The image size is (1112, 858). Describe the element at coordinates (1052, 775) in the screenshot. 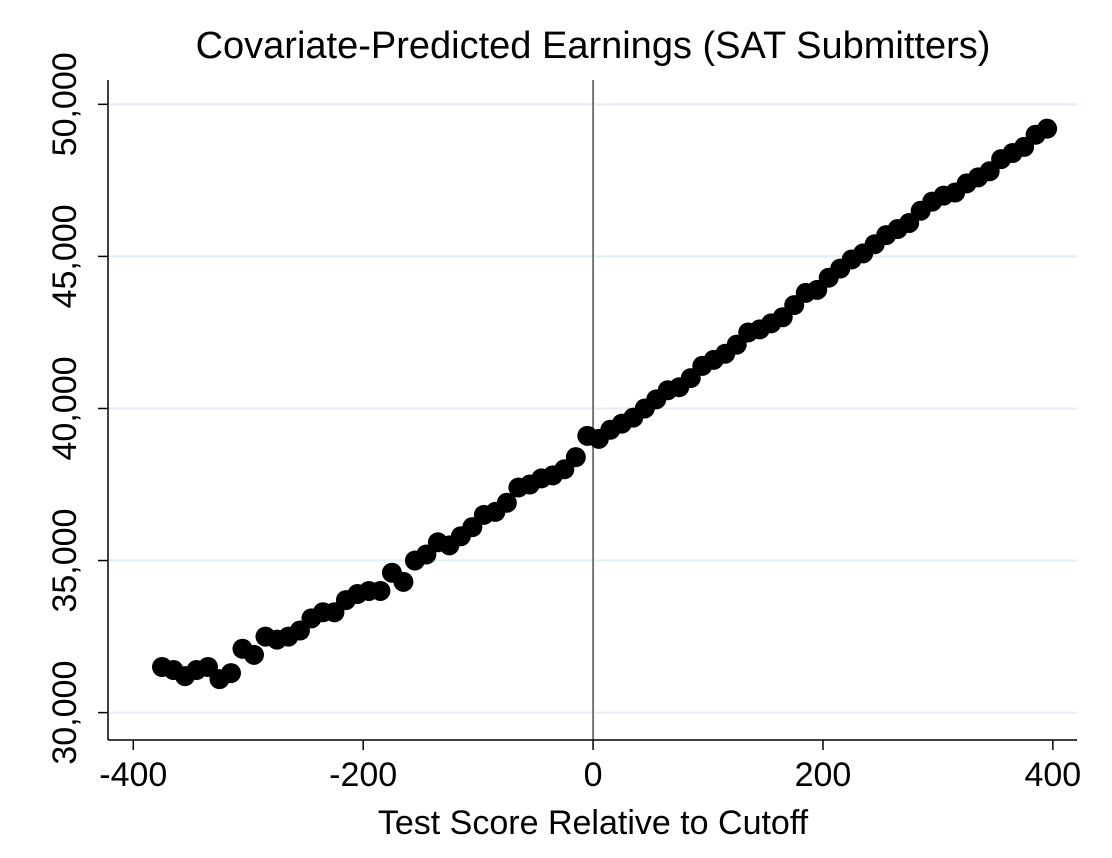

I see `x-tick-label: 400` at that location.